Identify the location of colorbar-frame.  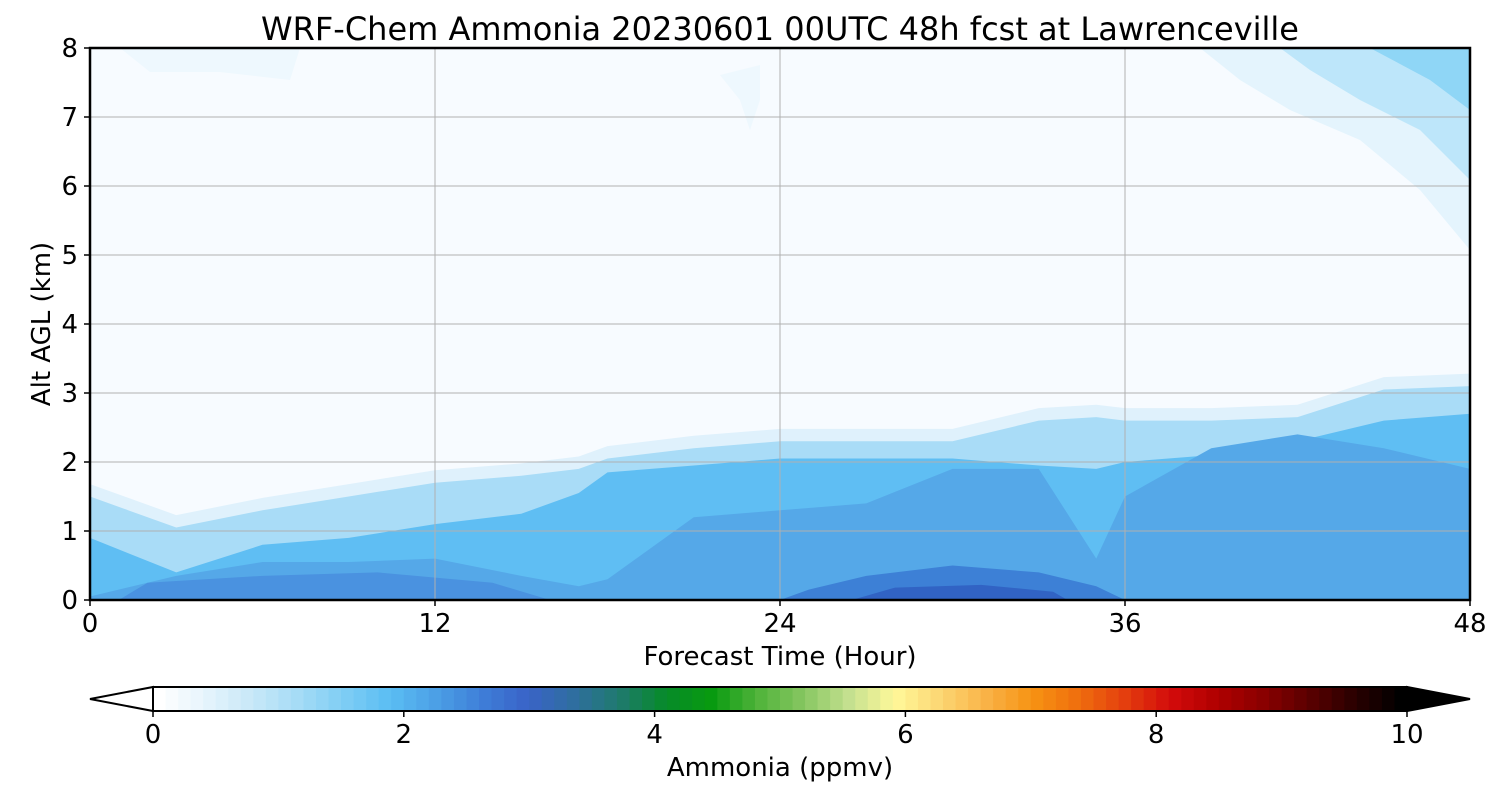
(780, 699).